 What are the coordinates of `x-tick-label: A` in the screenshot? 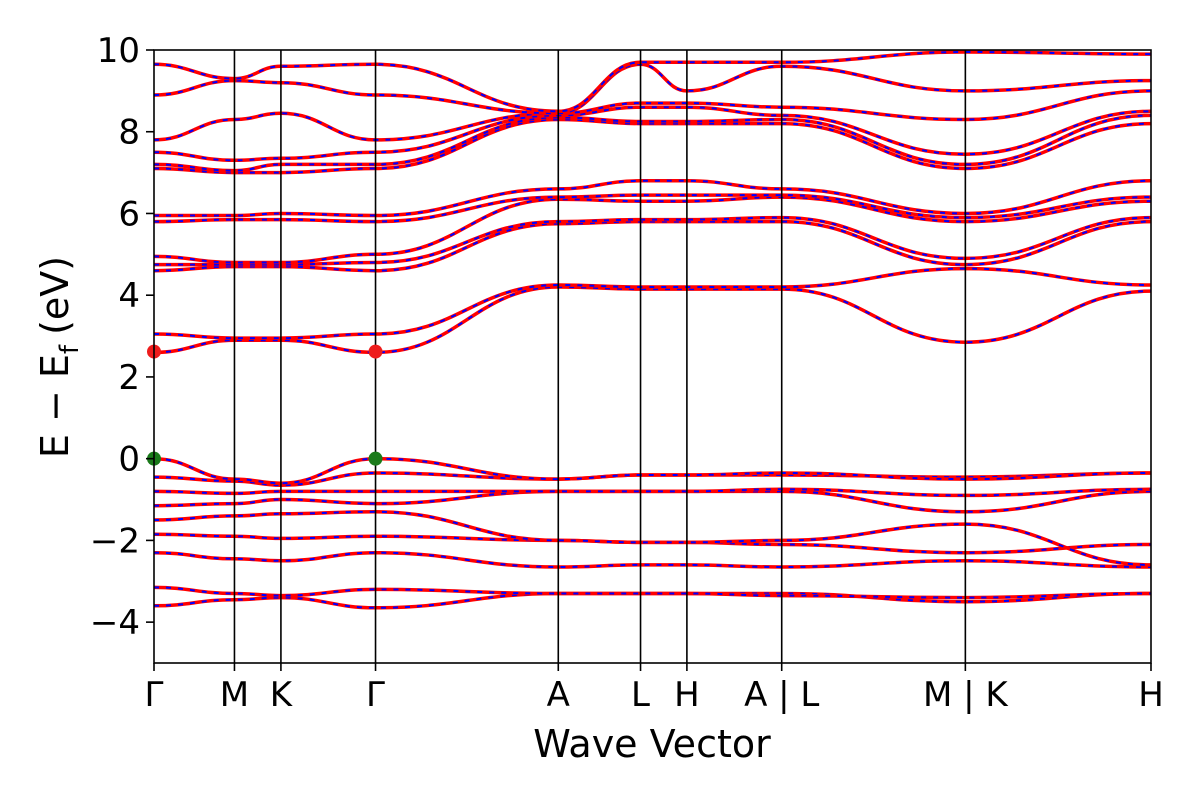 It's located at (558, 695).